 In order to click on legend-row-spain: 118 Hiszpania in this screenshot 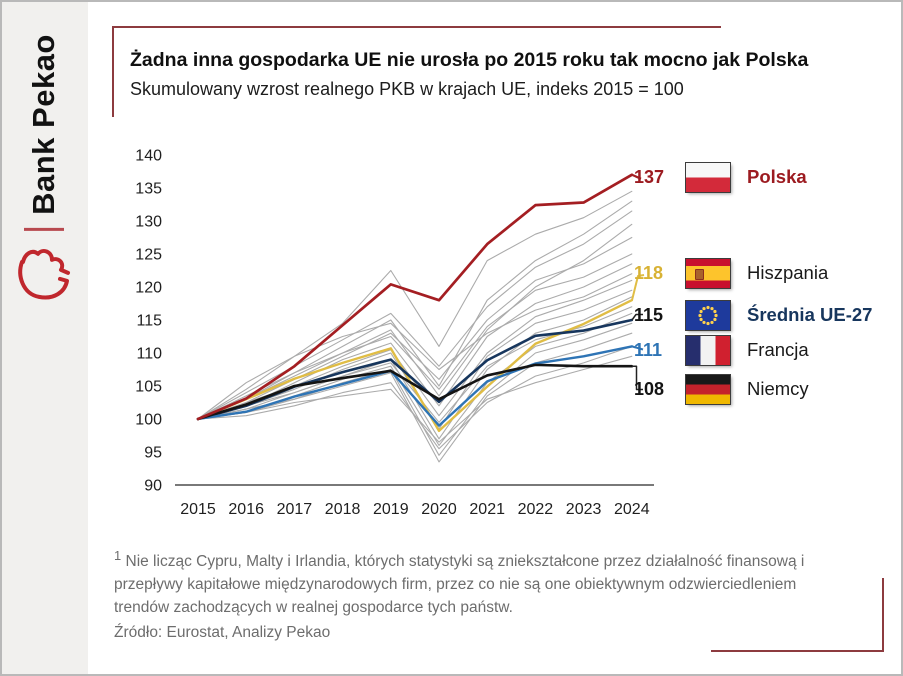, I will do `click(731, 273)`.